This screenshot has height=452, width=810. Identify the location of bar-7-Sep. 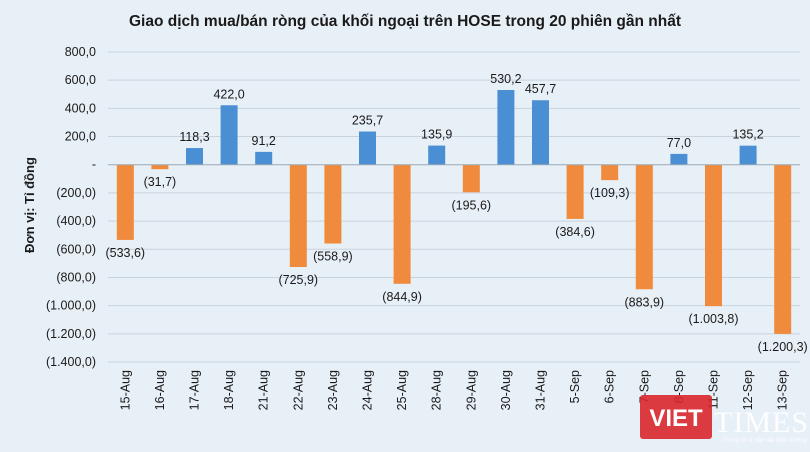
(644, 227).